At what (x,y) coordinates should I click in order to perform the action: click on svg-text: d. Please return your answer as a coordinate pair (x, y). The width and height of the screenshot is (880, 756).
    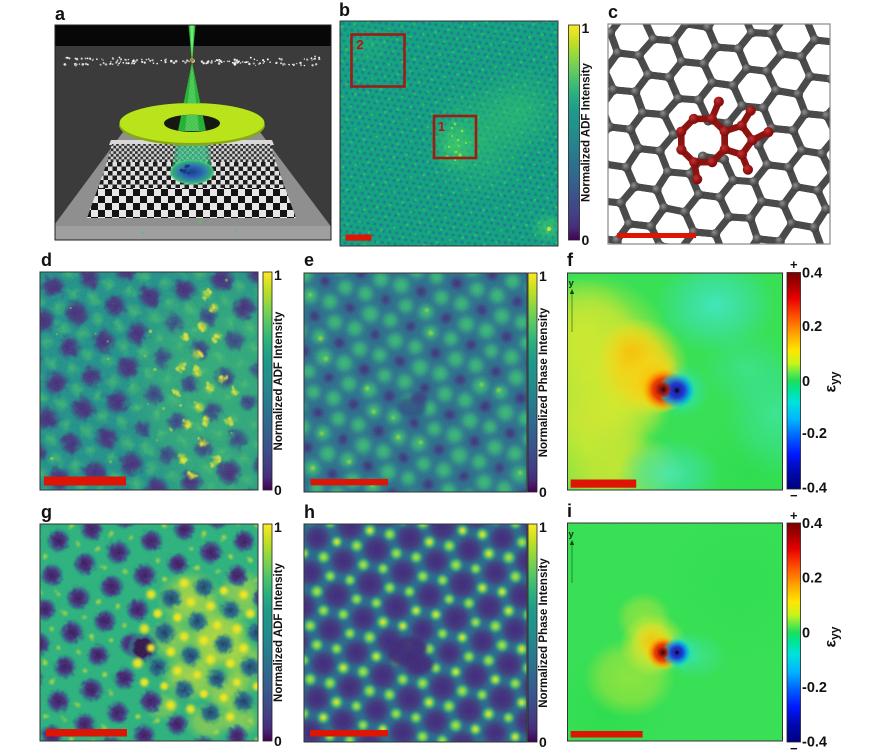
    Looking at the image, I should click on (46, 260).